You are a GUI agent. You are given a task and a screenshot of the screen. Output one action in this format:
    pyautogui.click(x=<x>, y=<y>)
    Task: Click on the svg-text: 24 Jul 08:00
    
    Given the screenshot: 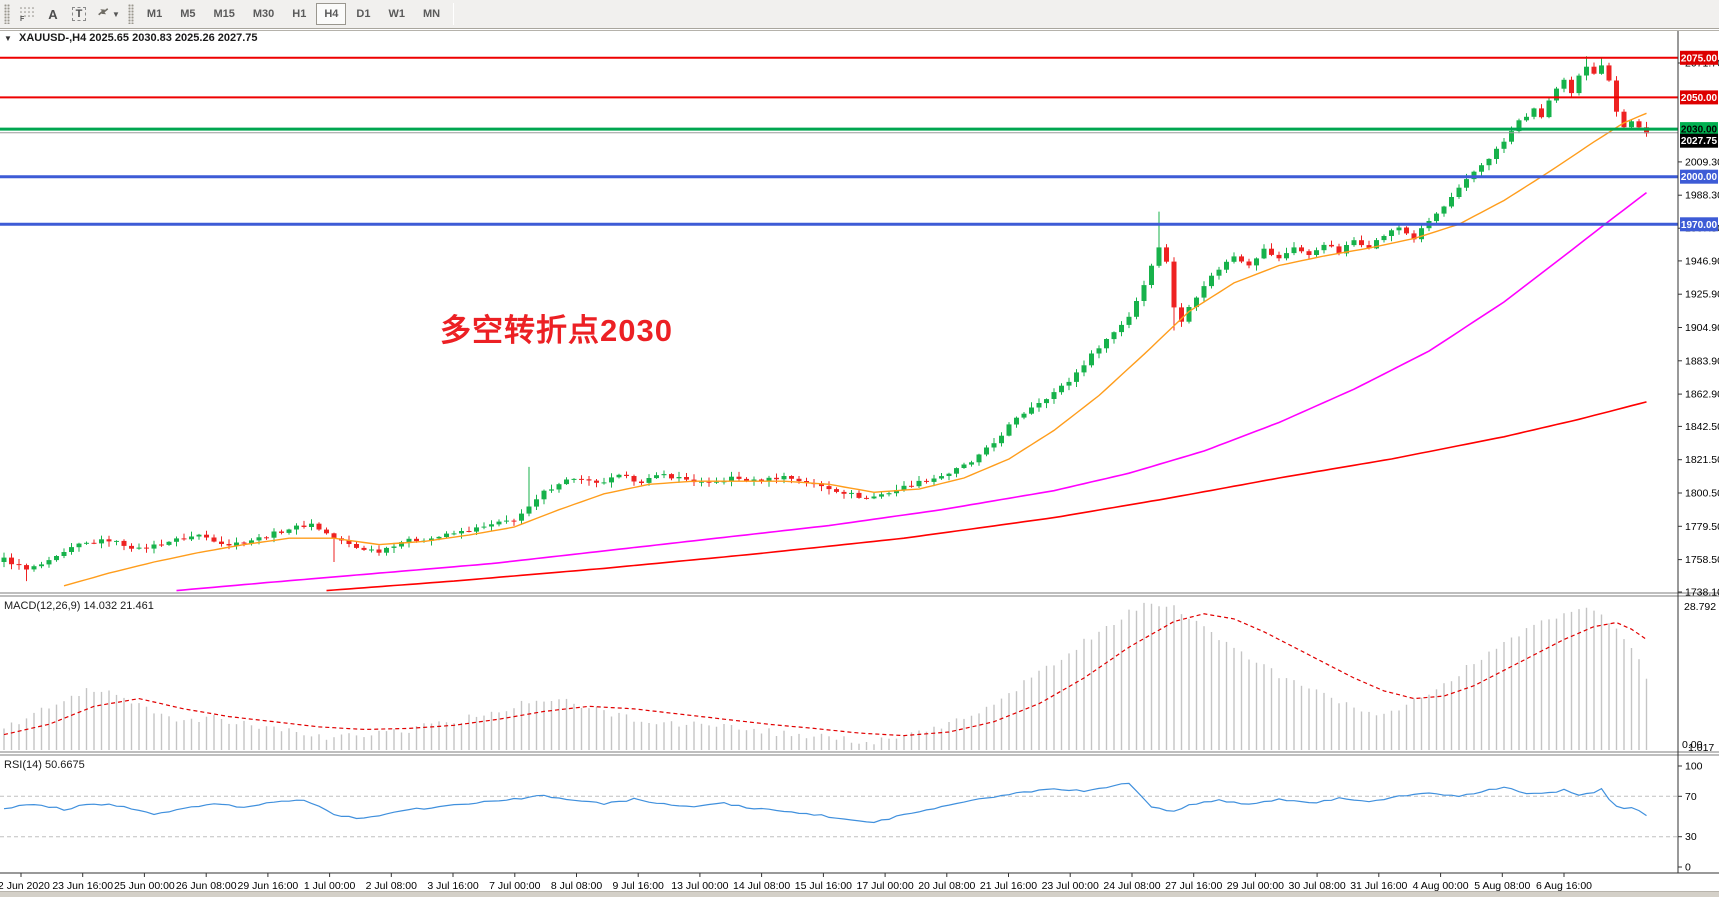 What is the action you would take?
    pyautogui.click(x=1131, y=885)
    